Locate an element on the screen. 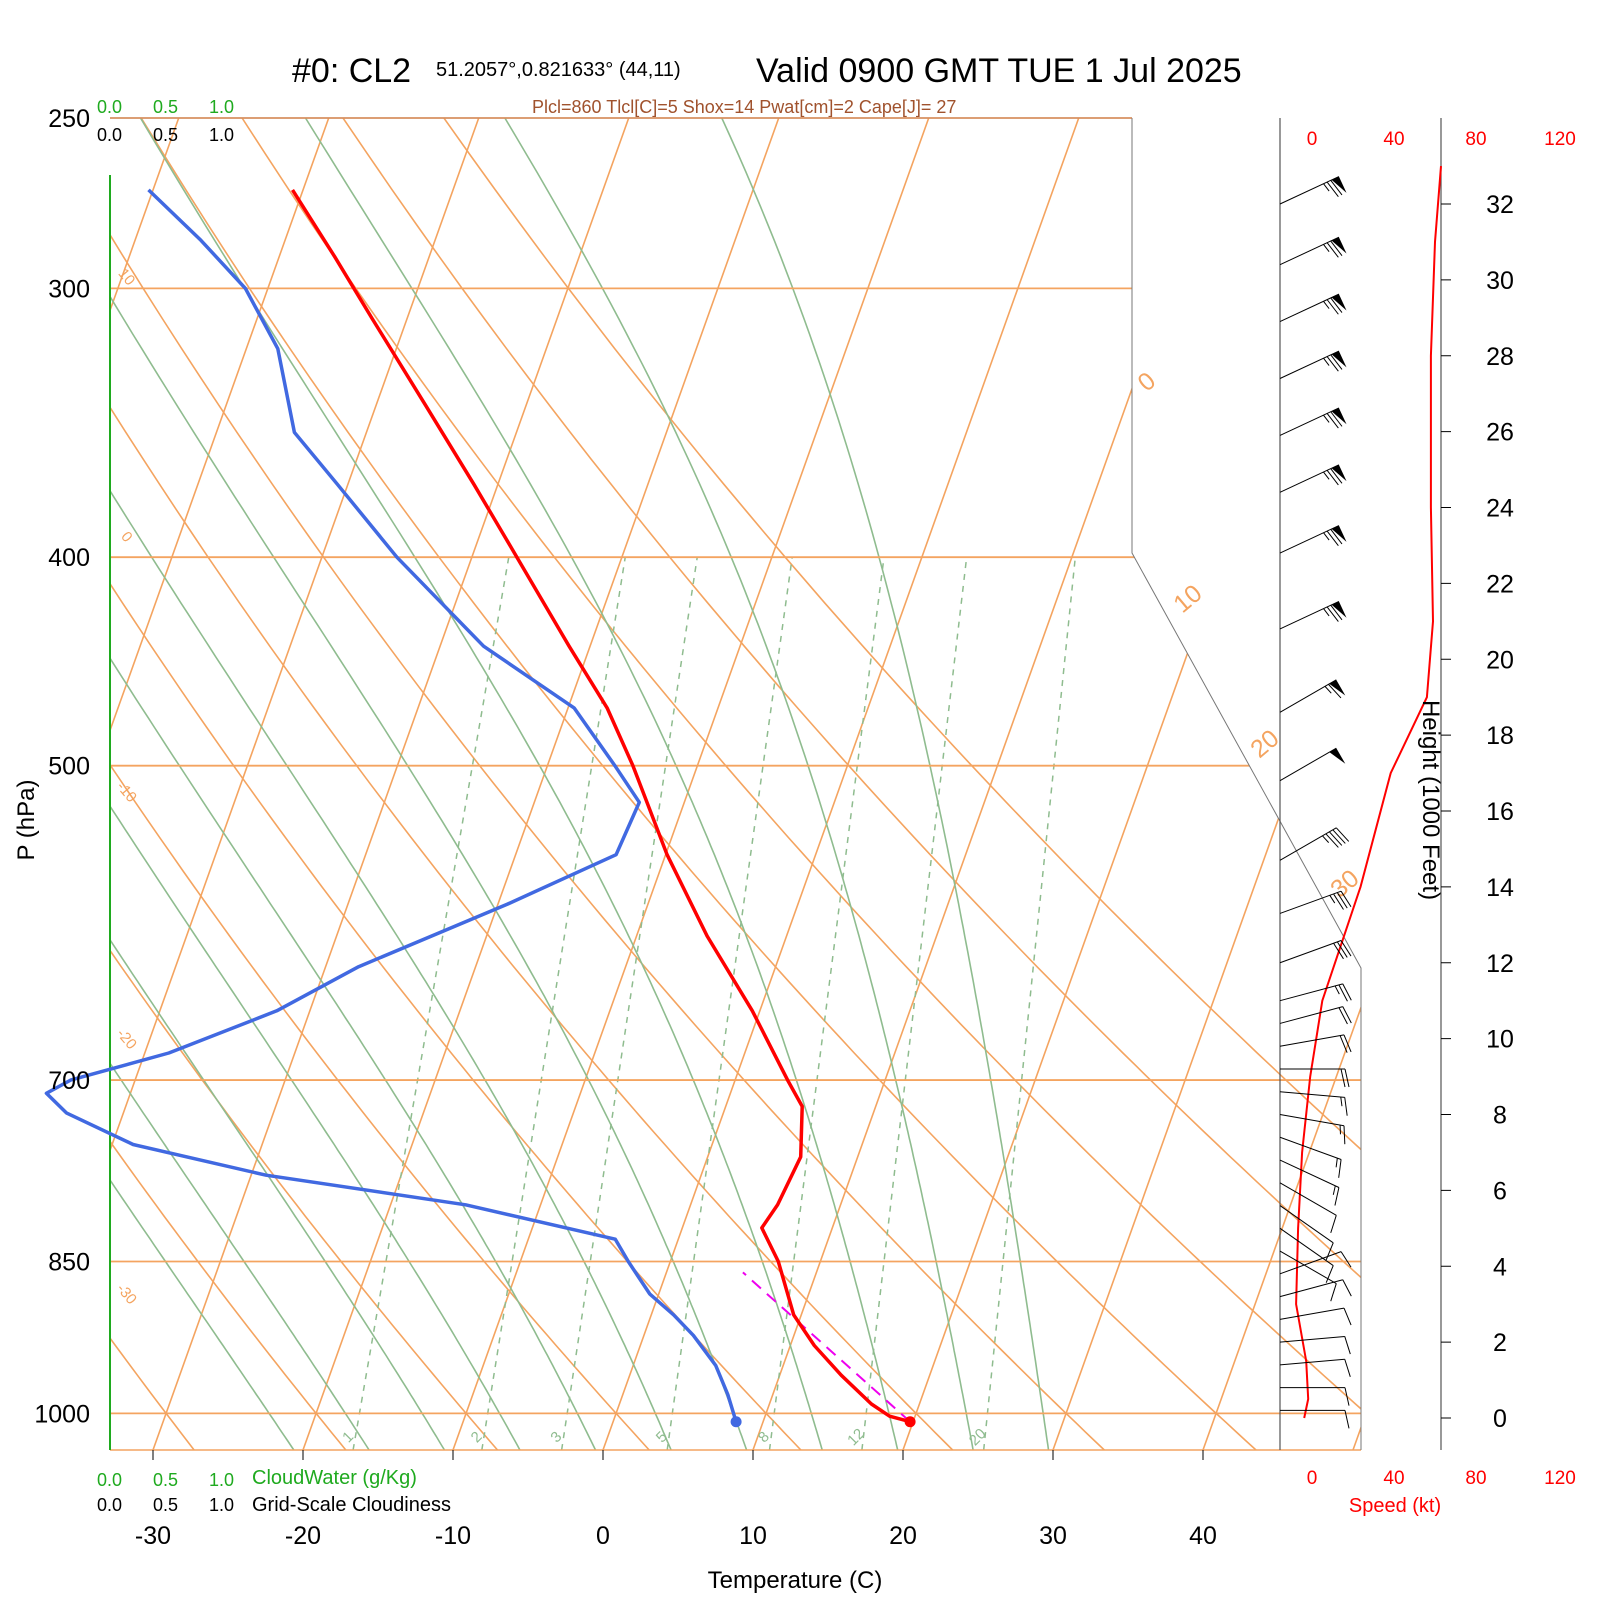 This screenshot has height=1600, width=1600. valid-time: Valid 0900 GMT TUE 1 Jul 2025 is located at coordinates (999, 71).